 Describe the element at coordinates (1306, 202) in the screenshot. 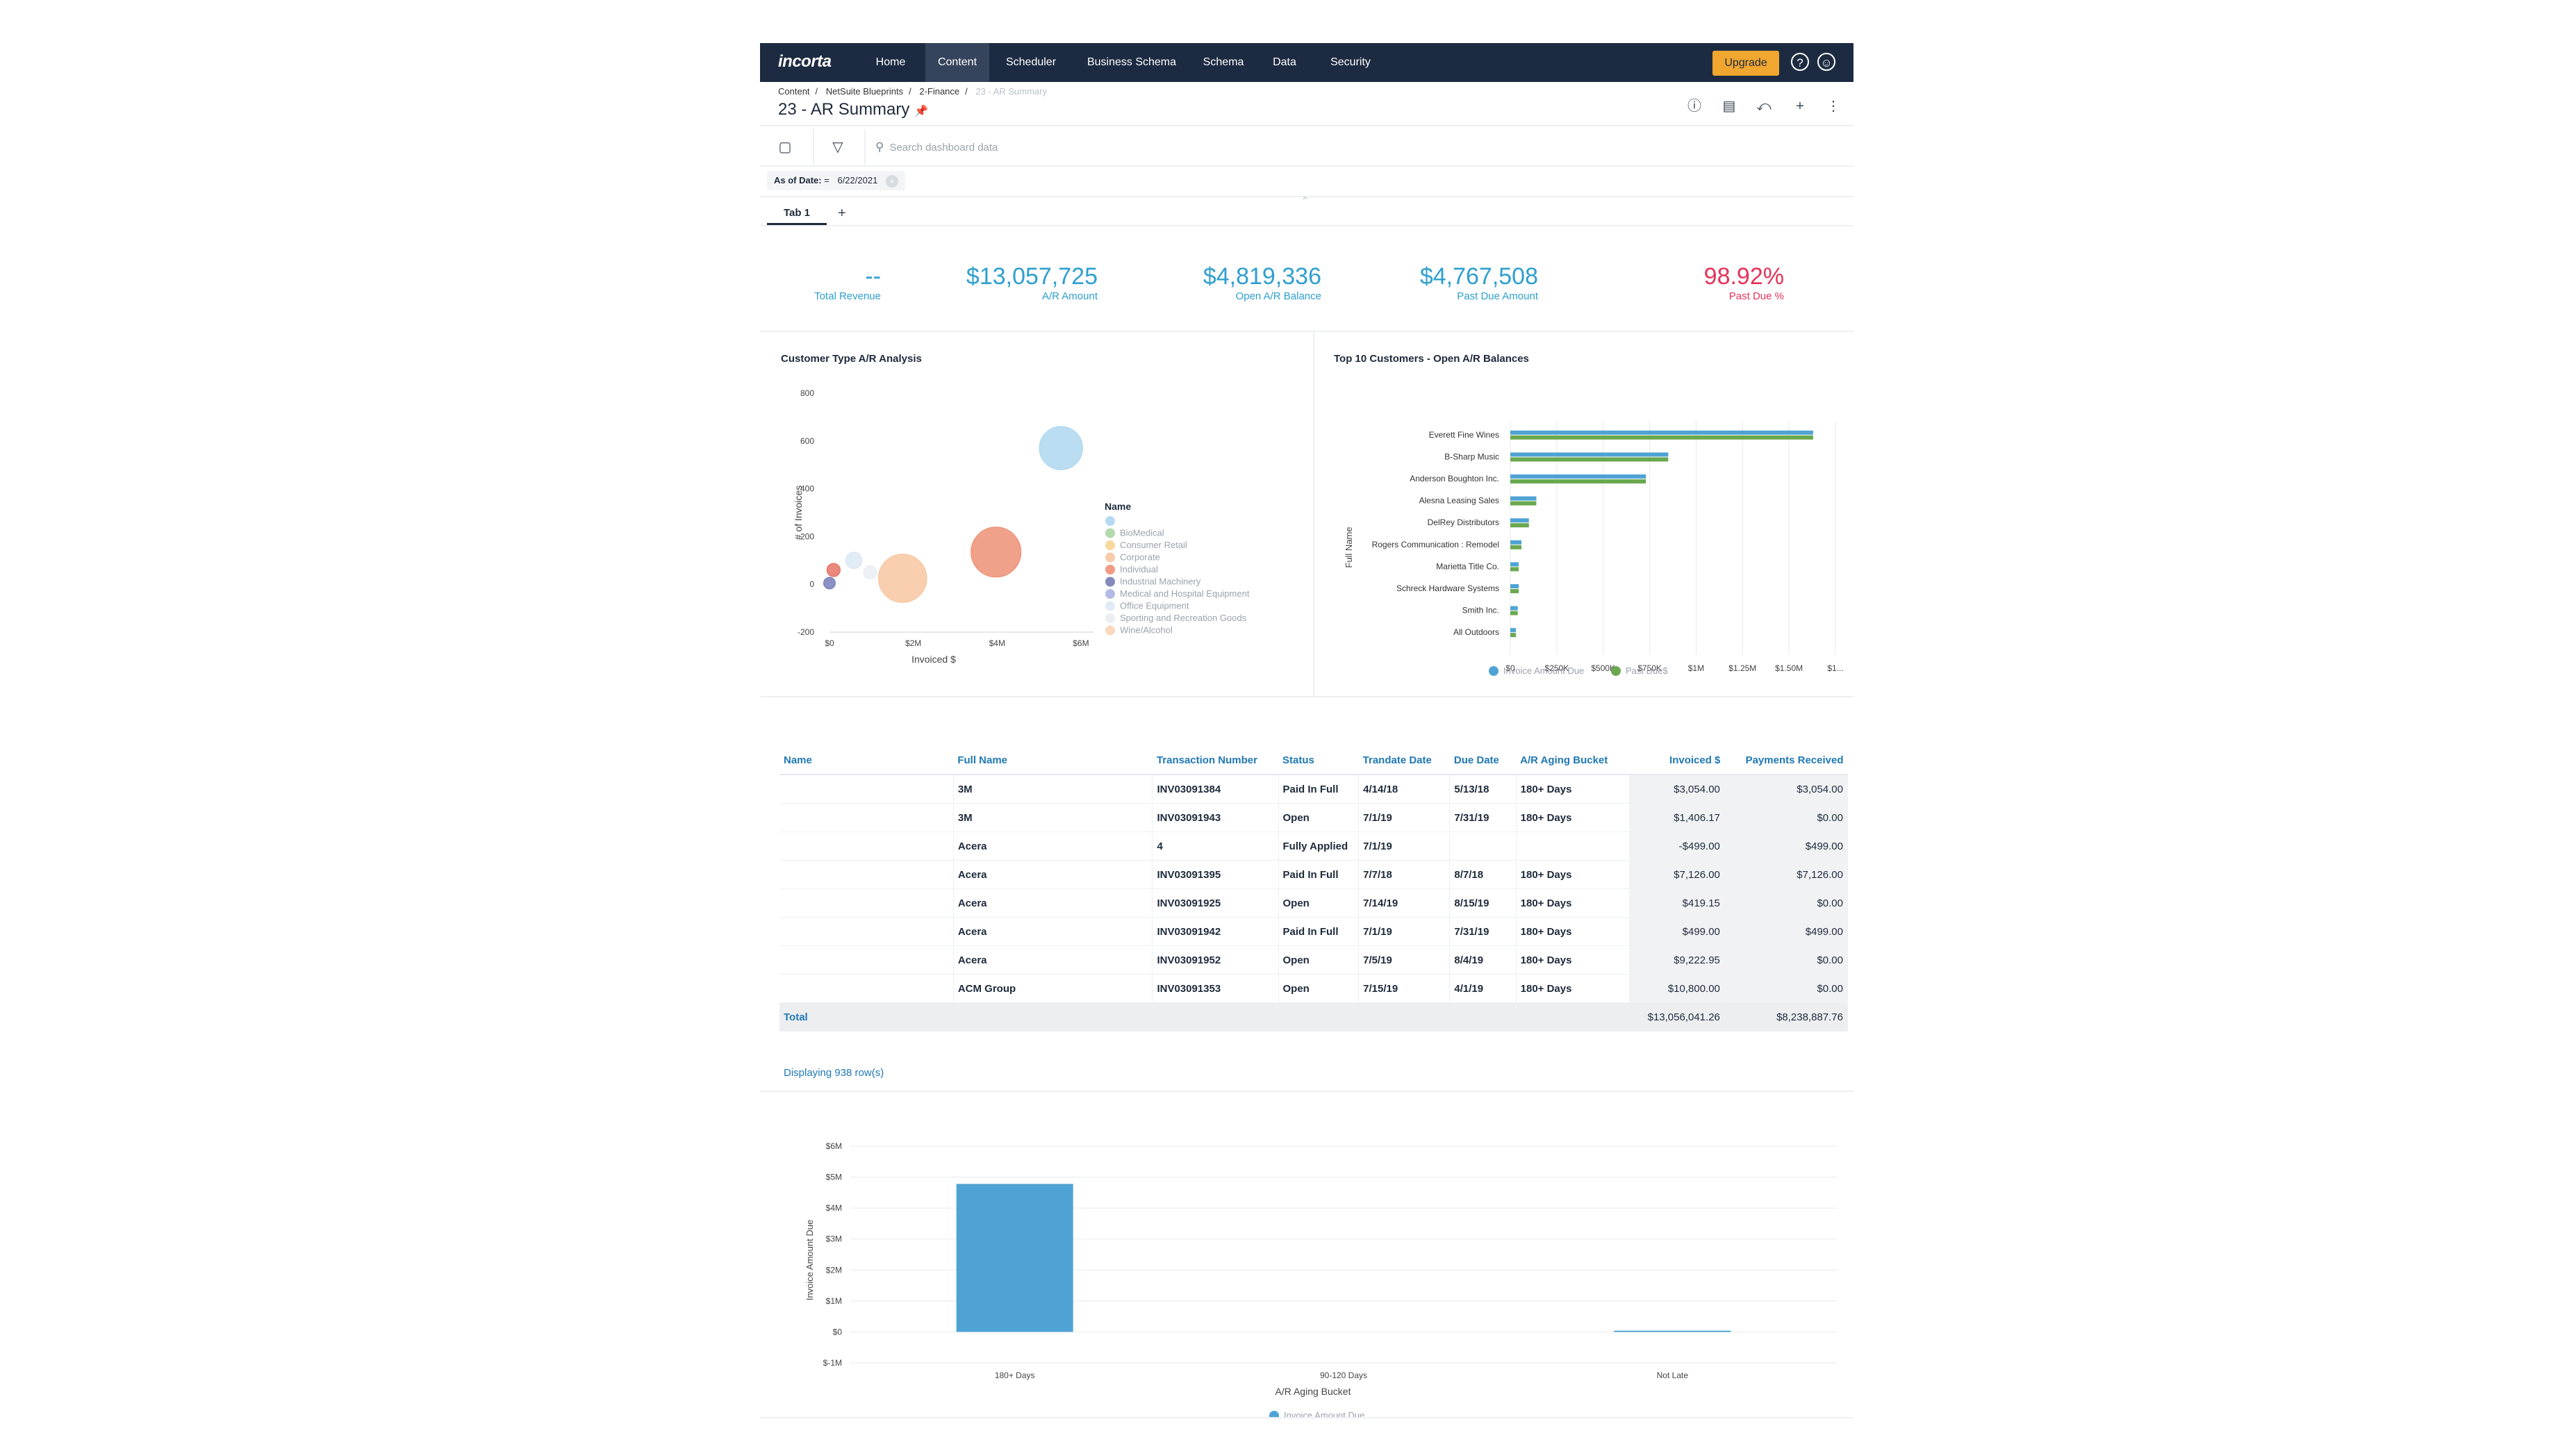

I see `collapse-chevron-icon: ⌃` at that location.